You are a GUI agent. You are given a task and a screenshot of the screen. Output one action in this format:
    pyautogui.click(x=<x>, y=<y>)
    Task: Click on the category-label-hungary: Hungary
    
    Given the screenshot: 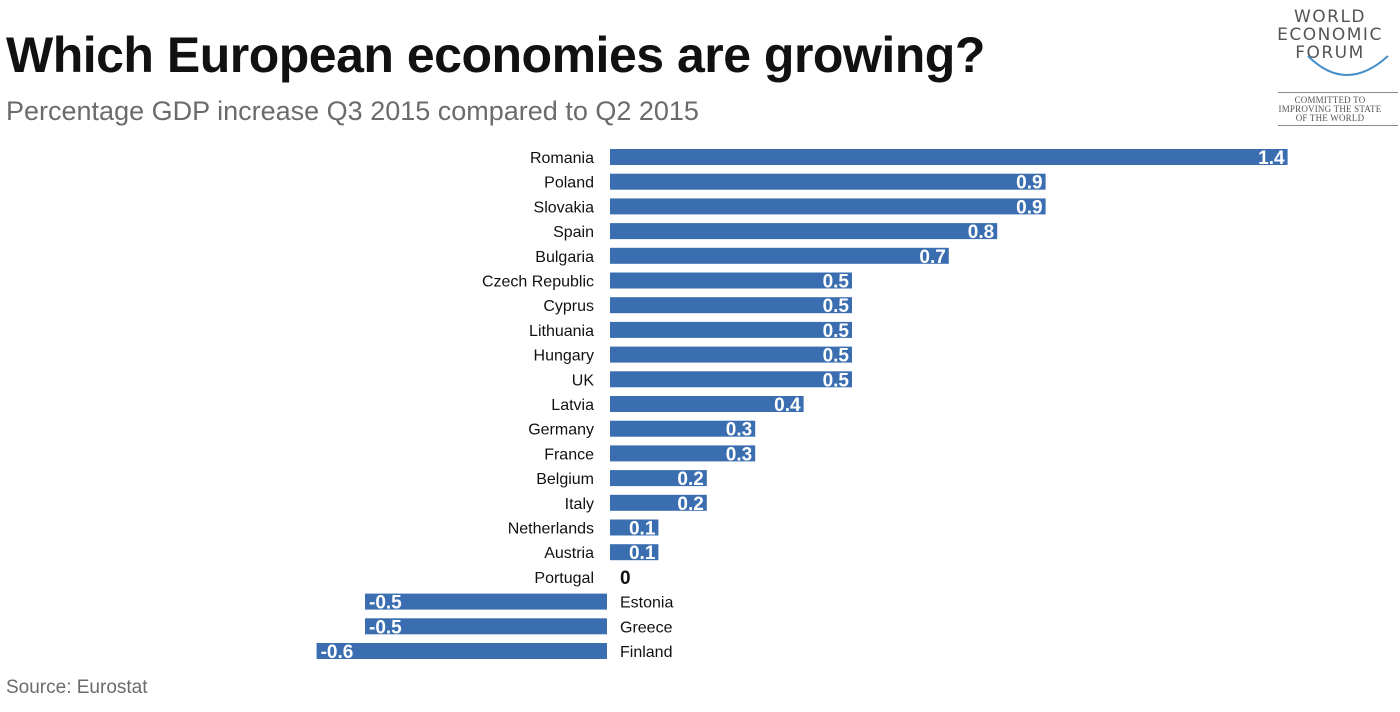 What is the action you would take?
    pyautogui.click(x=564, y=356)
    